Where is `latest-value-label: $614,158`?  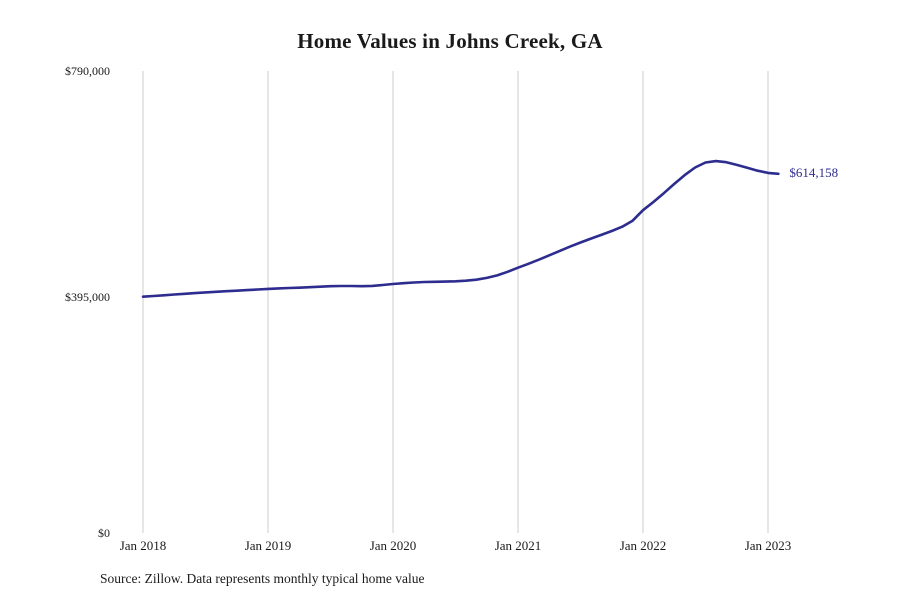 latest-value-label: $614,158 is located at coordinates (814, 172).